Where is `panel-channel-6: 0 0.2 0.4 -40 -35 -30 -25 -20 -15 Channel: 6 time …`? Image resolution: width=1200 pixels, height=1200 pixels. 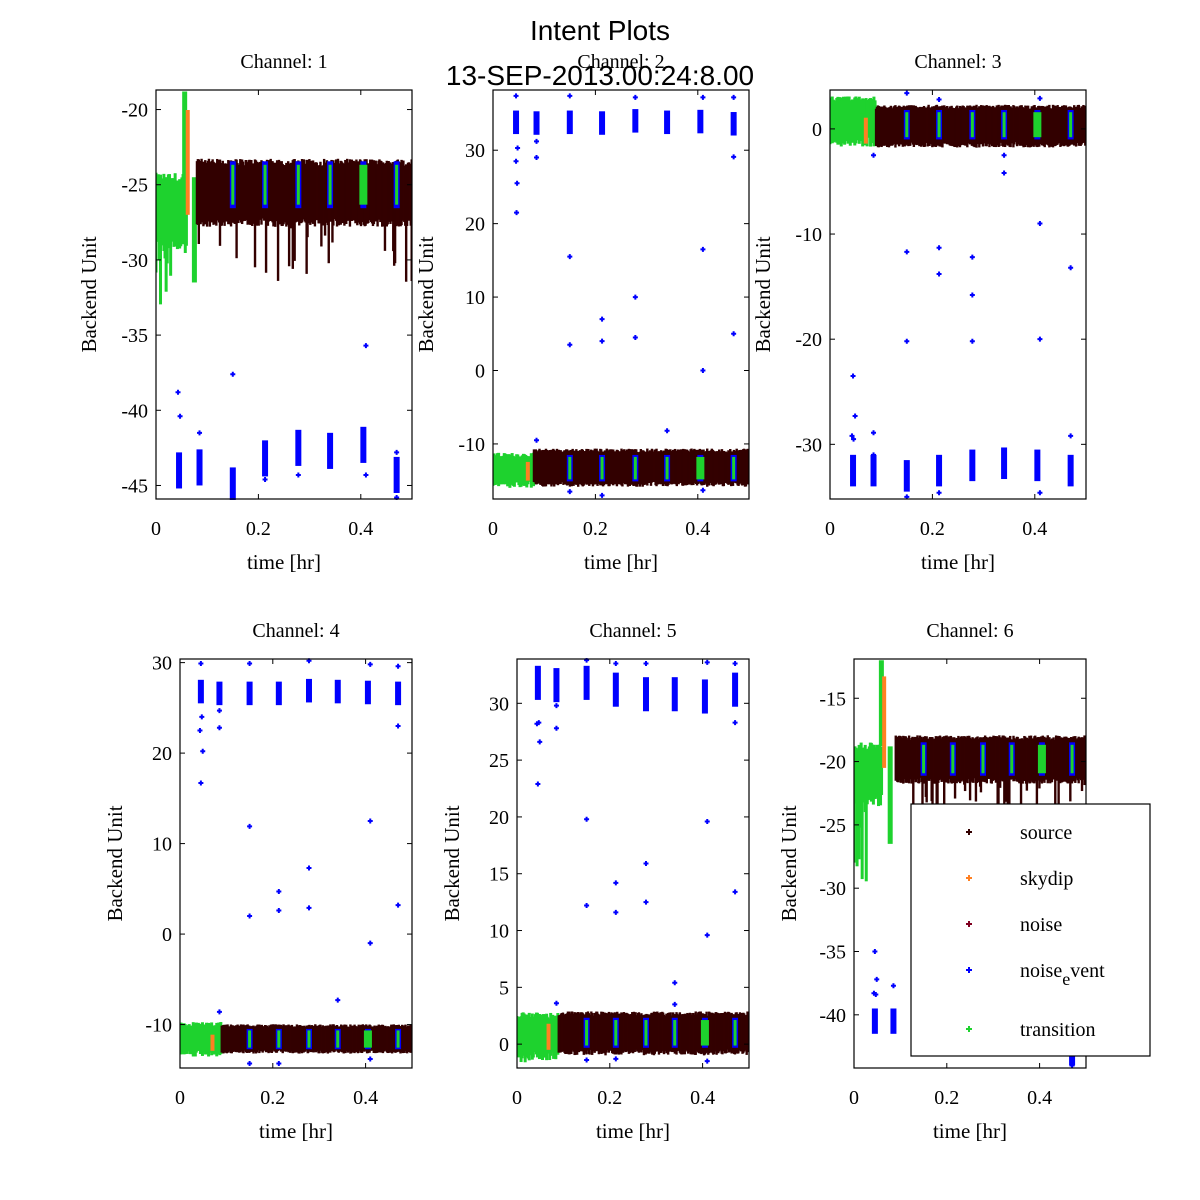 panel-channel-6: 0 0.2 0.4 -40 -35 -30 -25 -20 -15 Channel: 6 time … is located at coordinates (932, 881).